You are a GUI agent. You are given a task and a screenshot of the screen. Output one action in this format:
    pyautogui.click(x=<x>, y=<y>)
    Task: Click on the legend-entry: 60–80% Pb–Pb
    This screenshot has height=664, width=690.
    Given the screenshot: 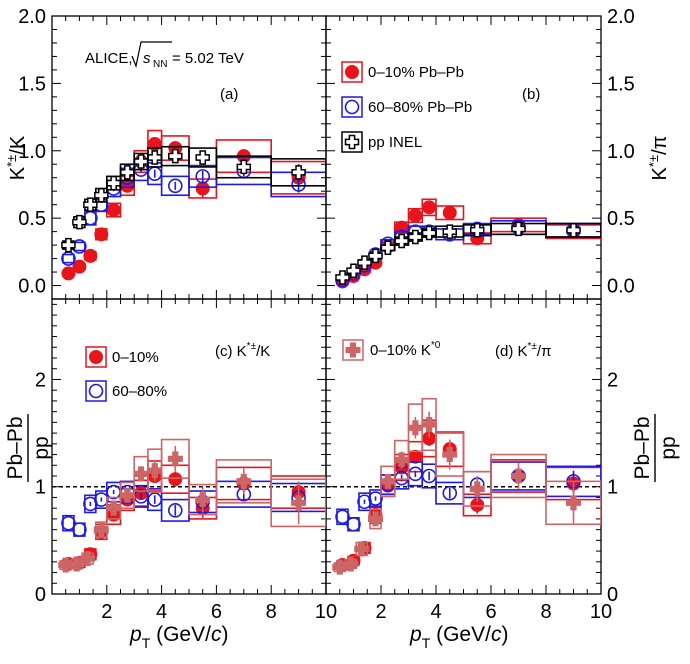 What is the action you would take?
    pyautogui.click(x=406, y=107)
    